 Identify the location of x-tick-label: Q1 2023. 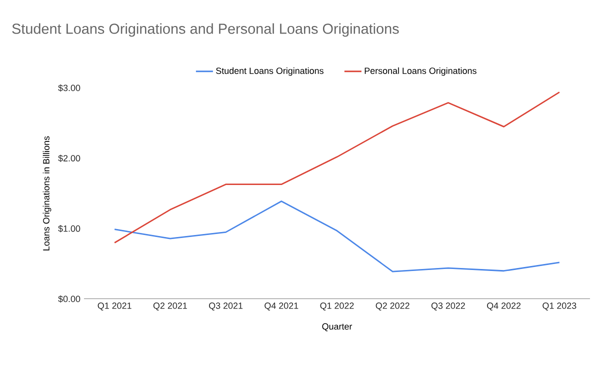
(559, 306).